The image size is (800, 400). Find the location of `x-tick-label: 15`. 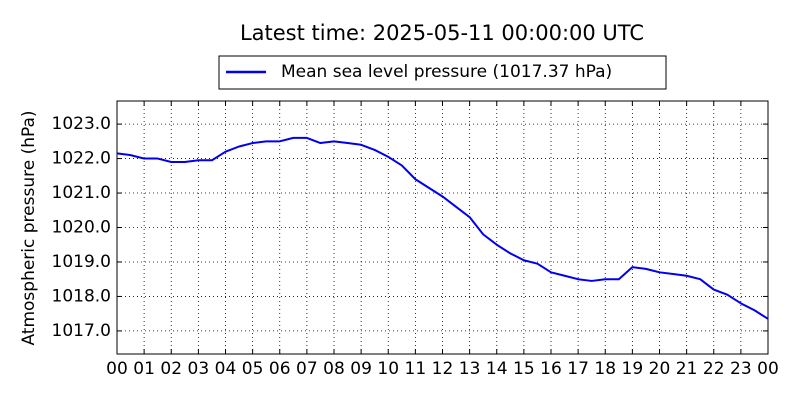

x-tick-label: 15 is located at coordinates (524, 369).